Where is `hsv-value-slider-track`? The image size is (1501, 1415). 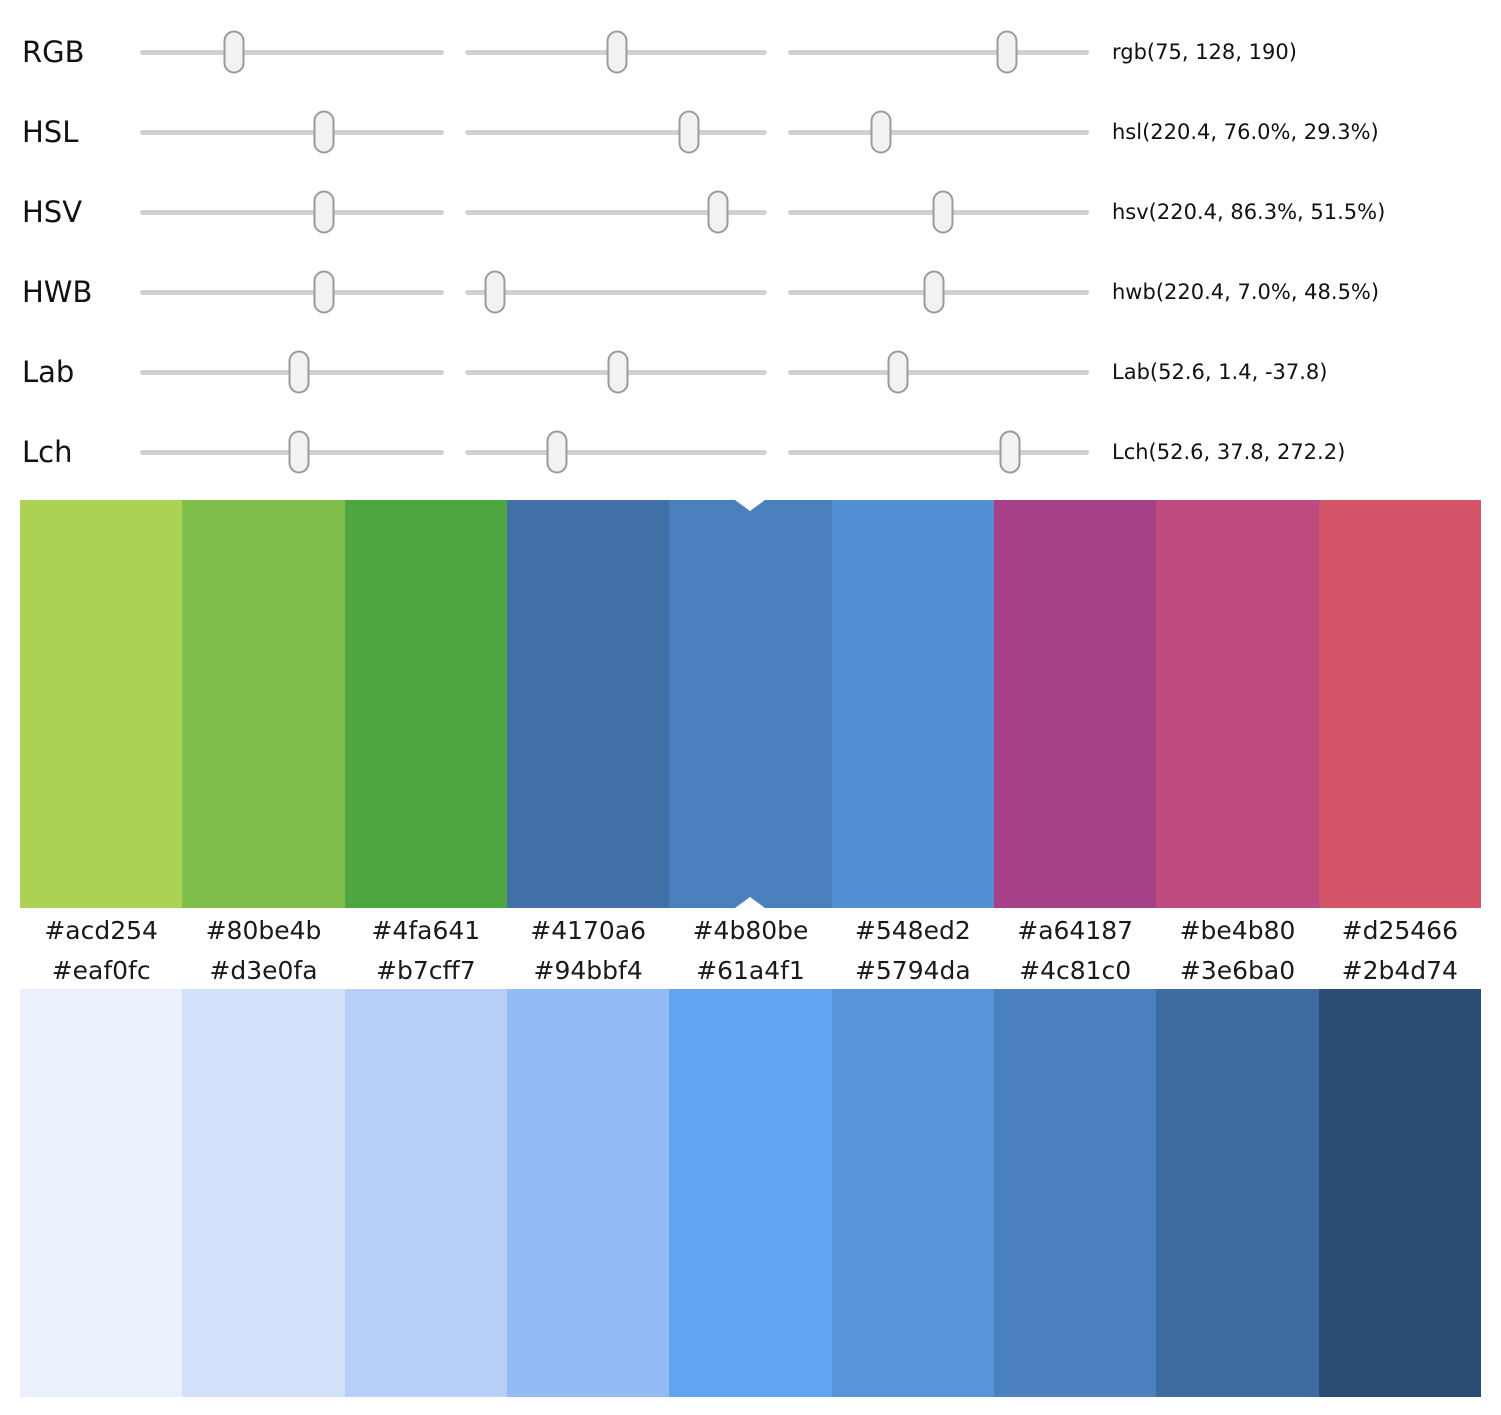 hsv-value-slider-track is located at coordinates (938, 212).